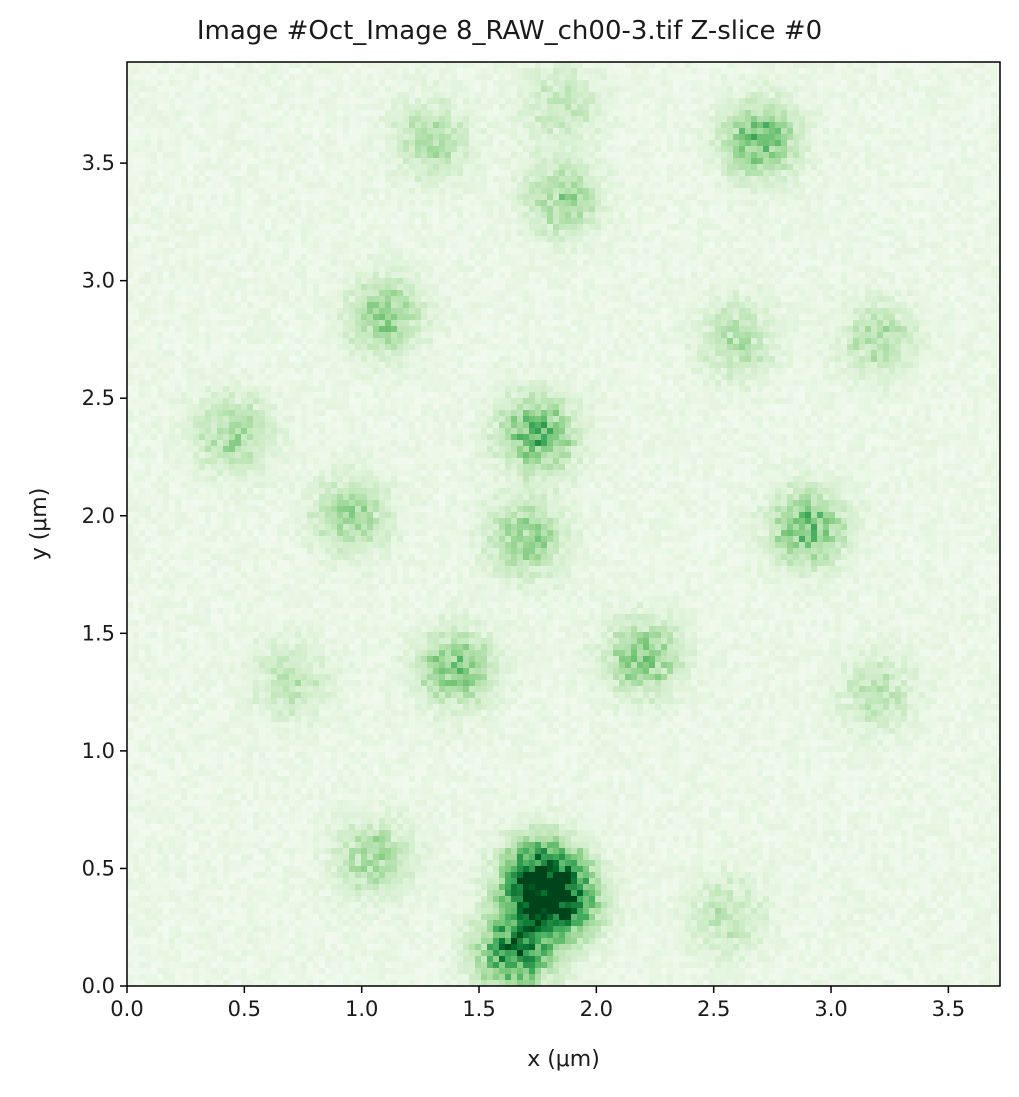 The width and height of the screenshot is (1019, 1097). Describe the element at coordinates (361, 1009) in the screenshot. I see `x-tick-label: 1.0` at that location.